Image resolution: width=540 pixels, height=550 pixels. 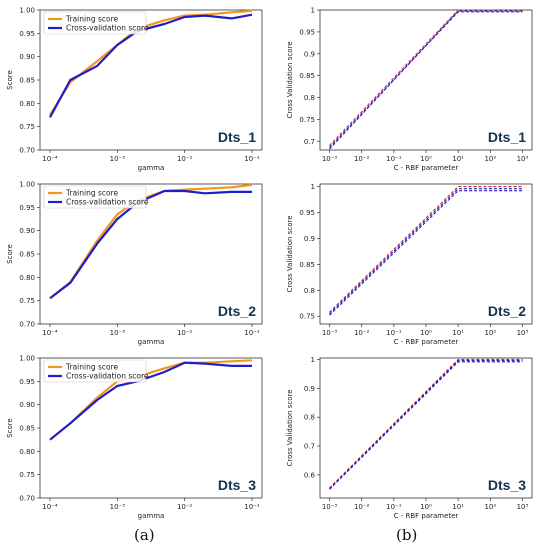 I want to click on caption-b: (b), so click(x=407, y=535).